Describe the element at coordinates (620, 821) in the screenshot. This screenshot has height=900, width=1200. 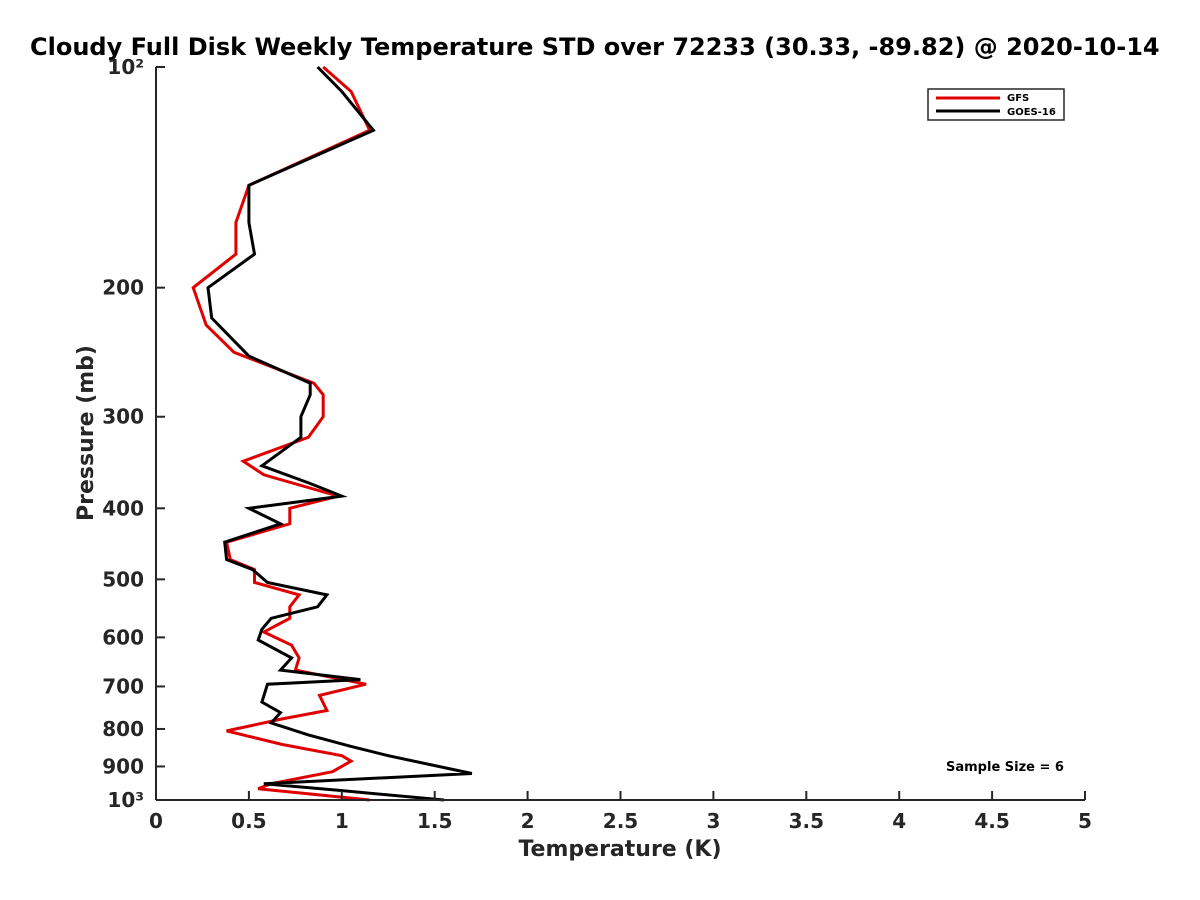
I see `x-tick-label: 2.5` at that location.